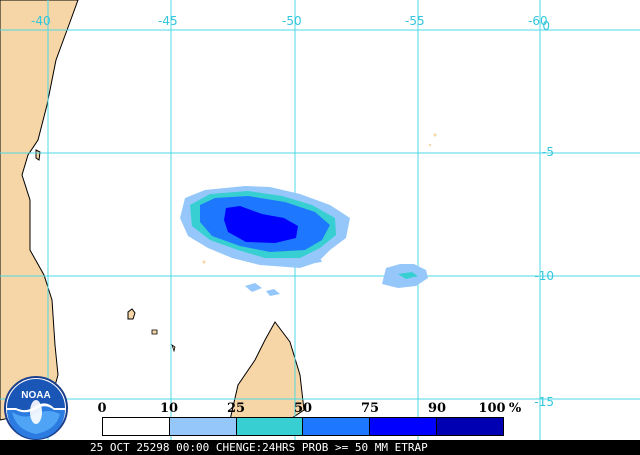  What do you see at coordinates (41, 21) in the screenshot?
I see `lon-label-40: -40` at bounding box center [41, 21].